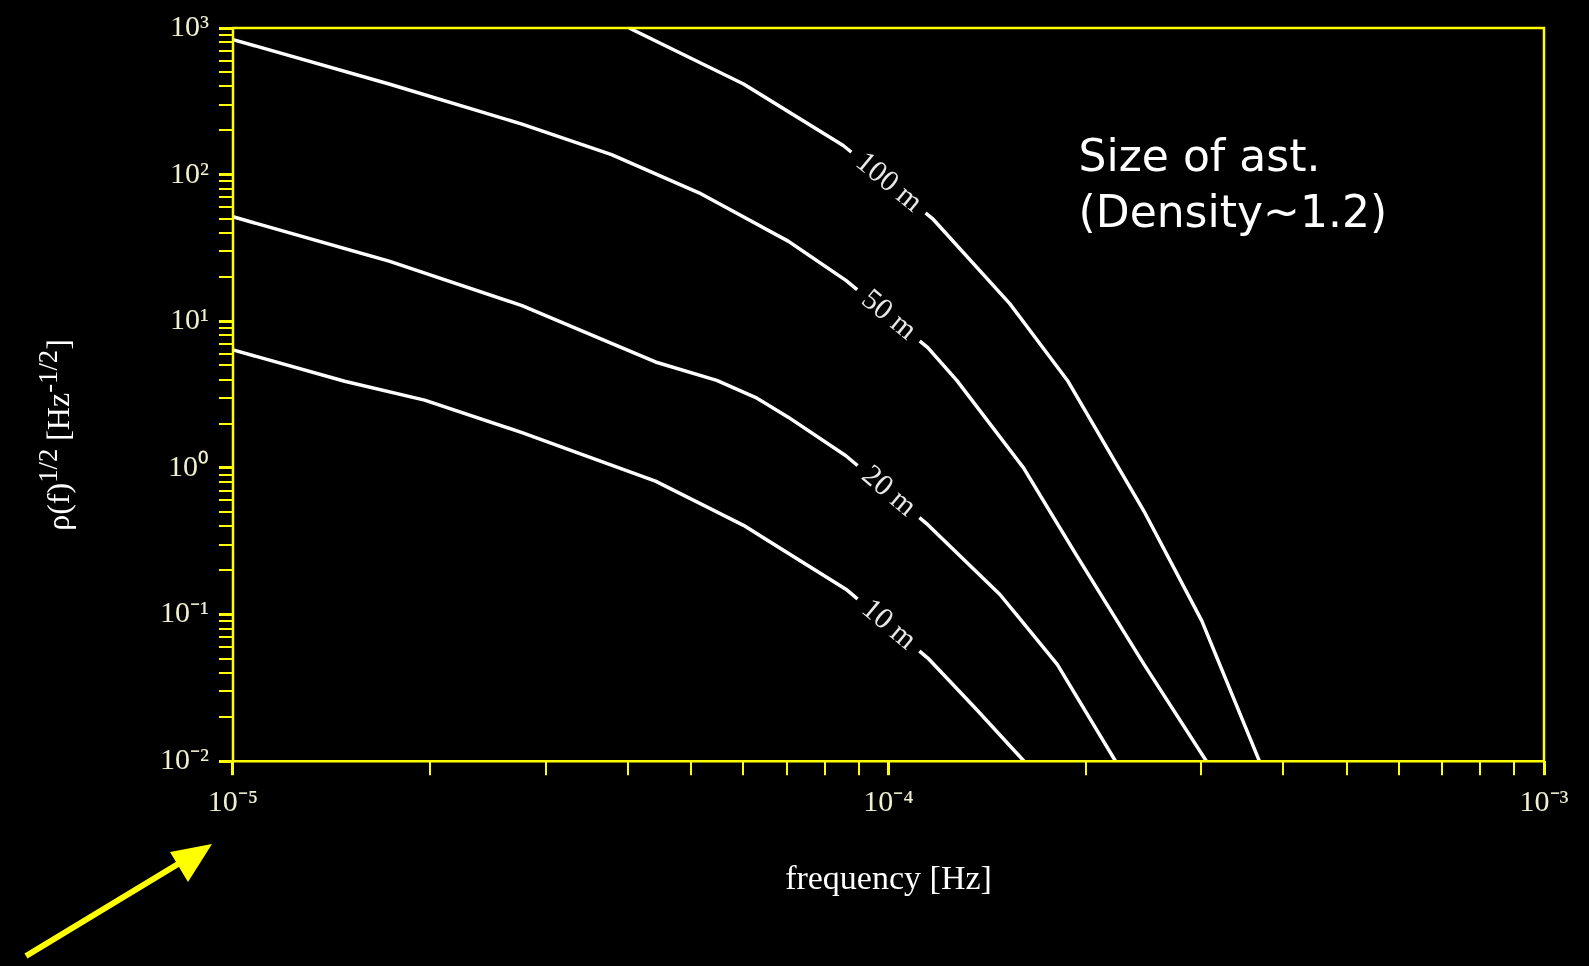  What do you see at coordinates (233, 801) in the screenshot?
I see `x-tick-label: 10⁻⁵` at bounding box center [233, 801].